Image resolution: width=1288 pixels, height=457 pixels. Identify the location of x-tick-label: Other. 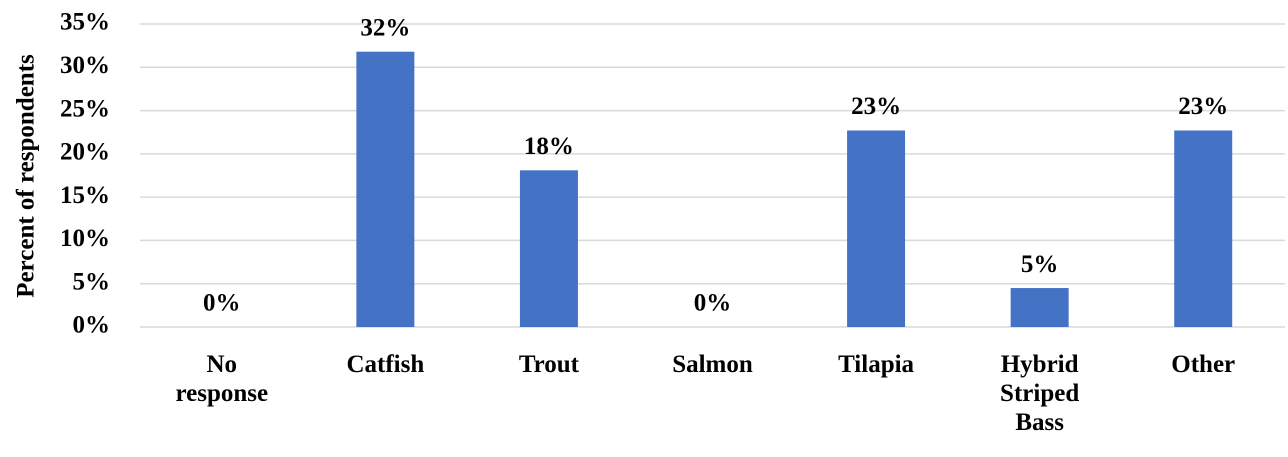
(1203, 364).